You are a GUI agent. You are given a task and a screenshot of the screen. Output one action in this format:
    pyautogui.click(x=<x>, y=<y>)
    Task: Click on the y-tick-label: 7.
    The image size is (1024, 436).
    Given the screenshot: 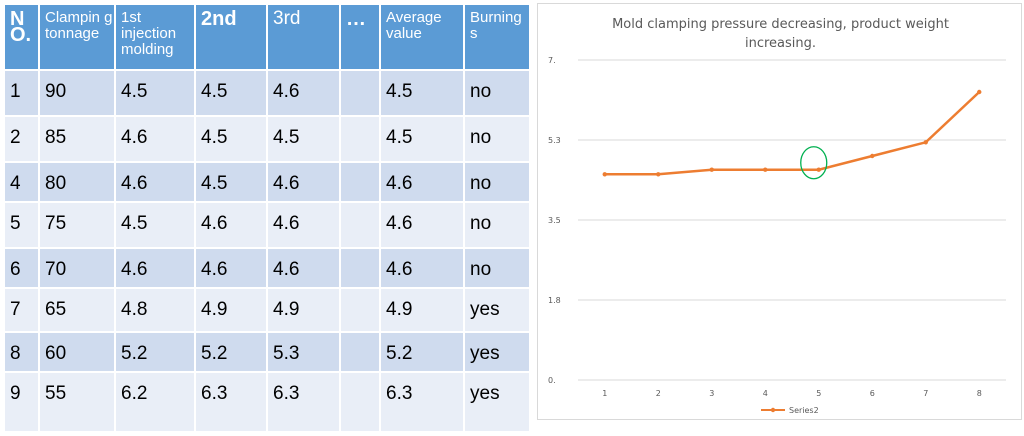 What is the action you would take?
    pyautogui.click(x=552, y=60)
    